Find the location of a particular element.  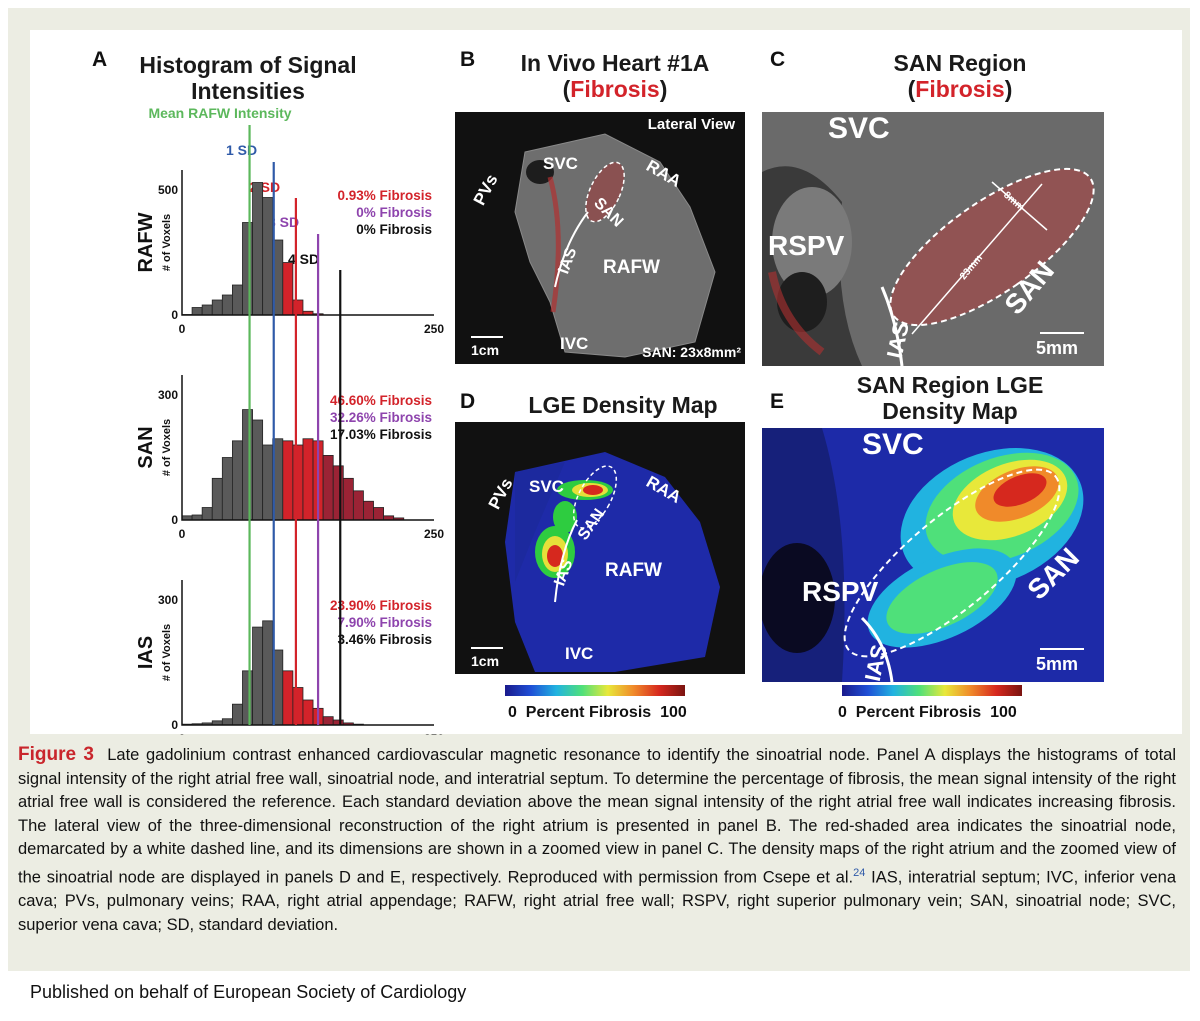

panel-b-size-label: SAN: 23x8mm² is located at coordinates (691, 352).